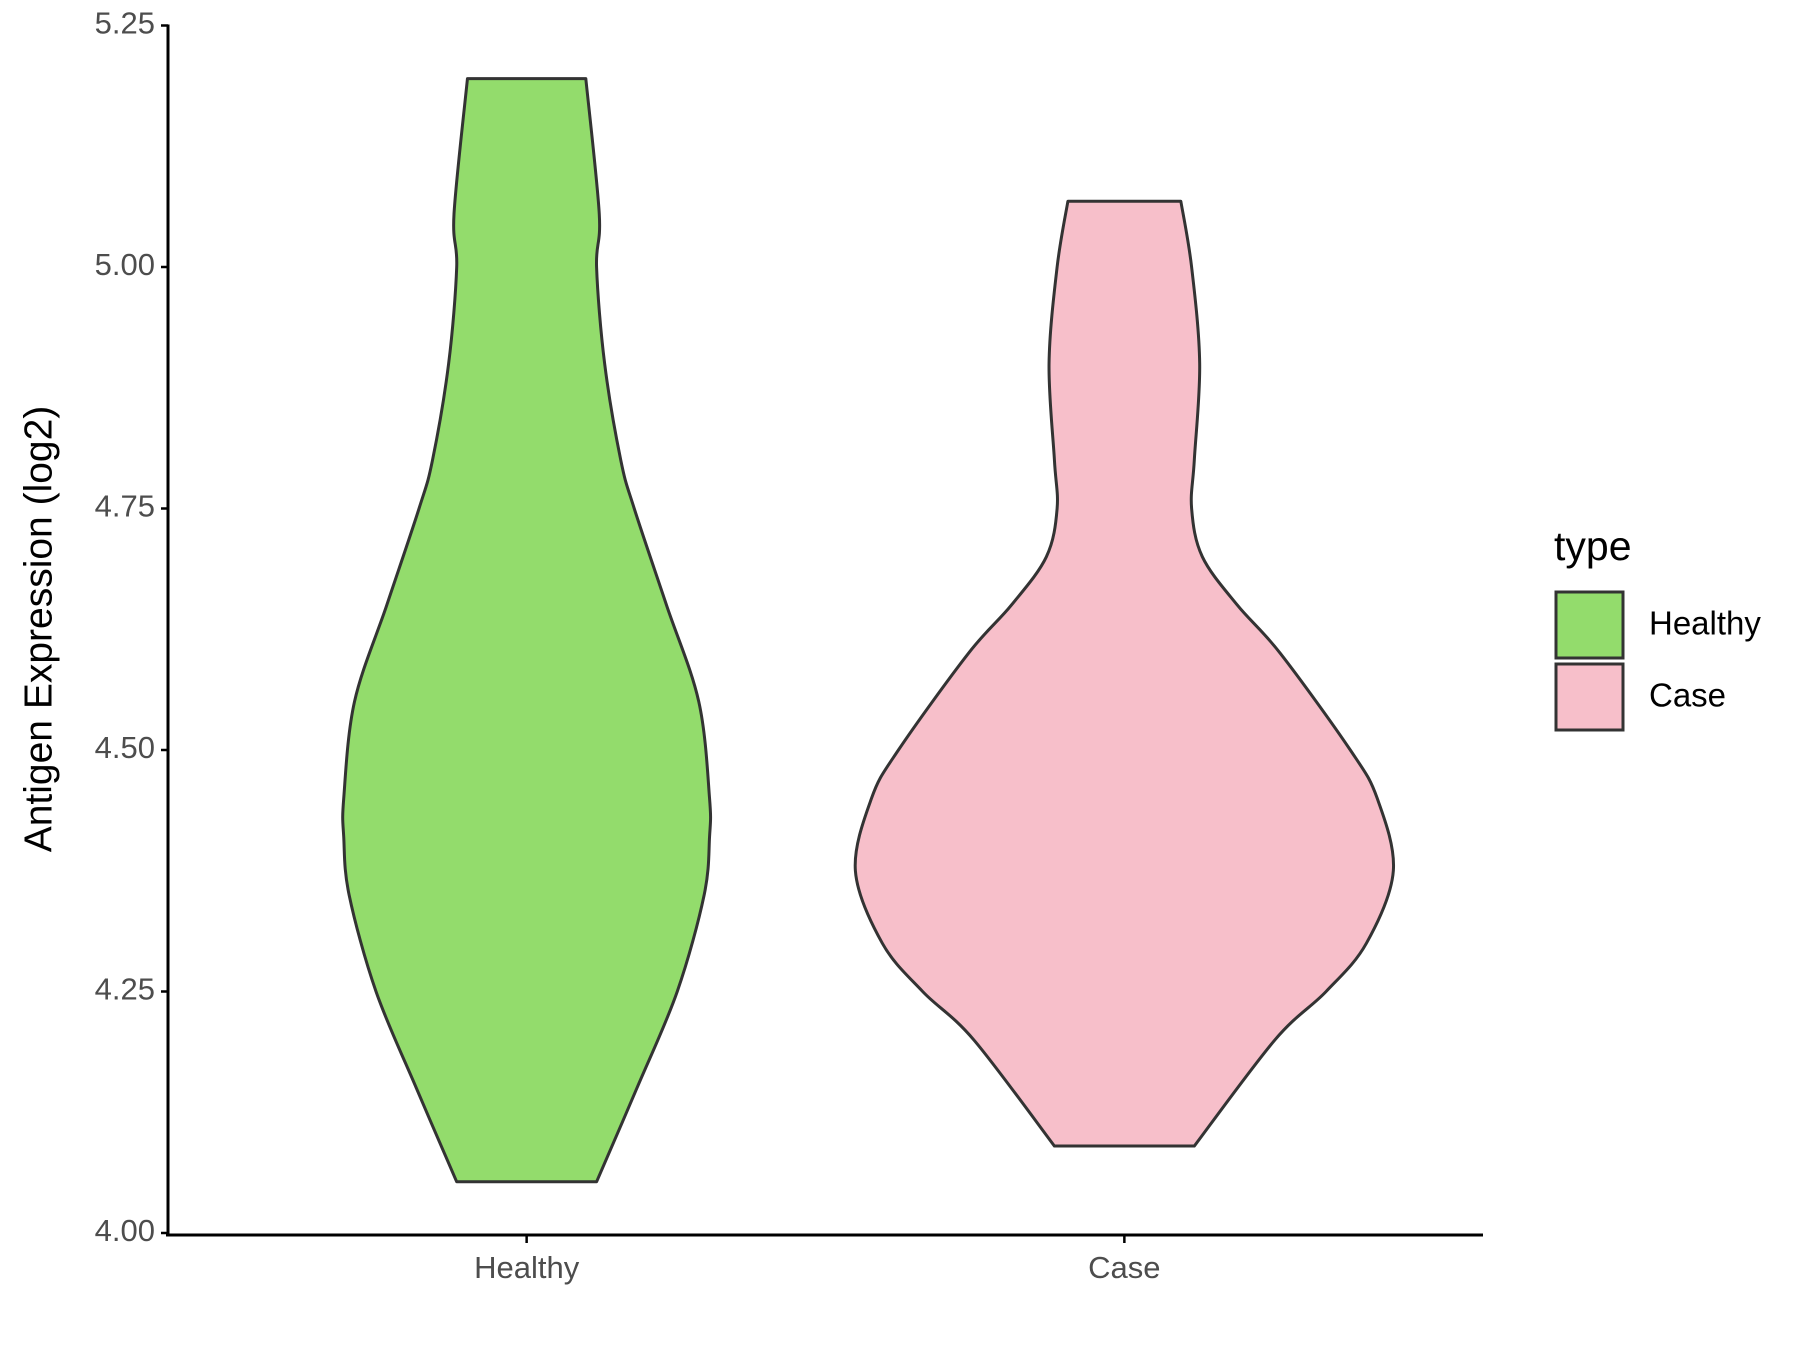 The image size is (1800, 1350). What do you see at coordinates (125, 264) in the screenshot?
I see `y-tick-label: 5.00` at bounding box center [125, 264].